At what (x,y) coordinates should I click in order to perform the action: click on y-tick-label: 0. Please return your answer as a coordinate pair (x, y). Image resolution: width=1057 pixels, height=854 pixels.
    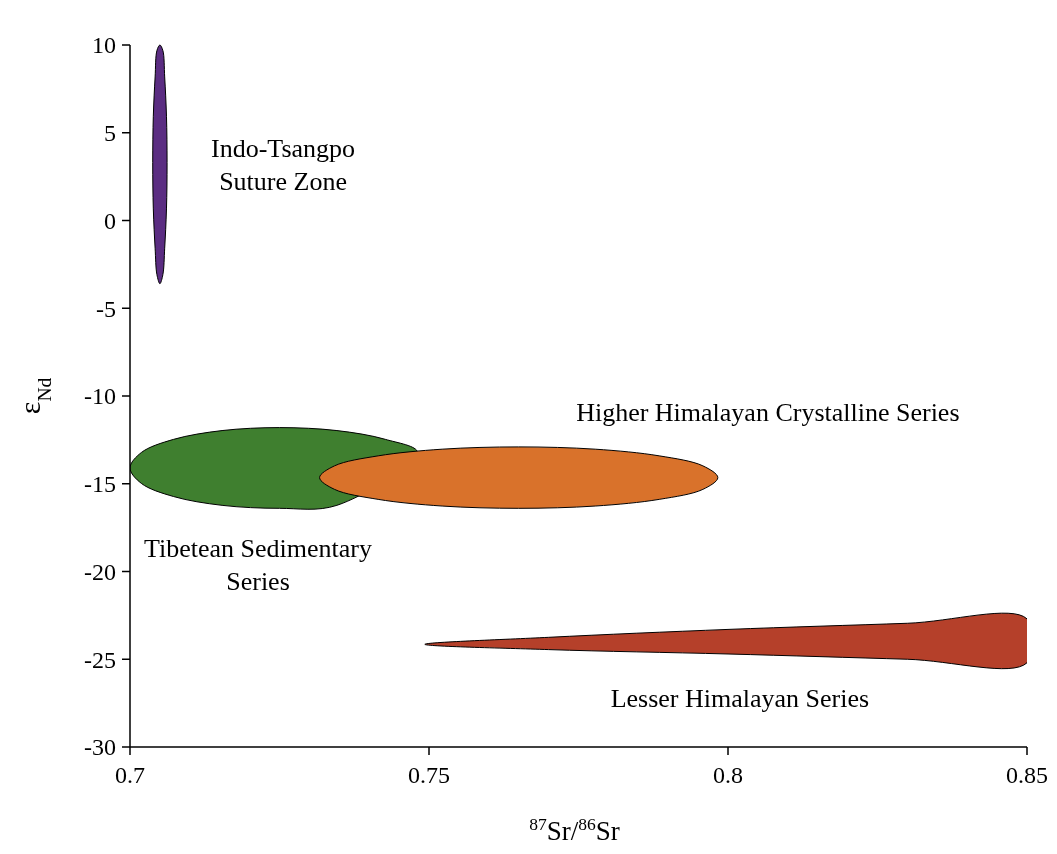
    Looking at the image, I should click on (110, 220).